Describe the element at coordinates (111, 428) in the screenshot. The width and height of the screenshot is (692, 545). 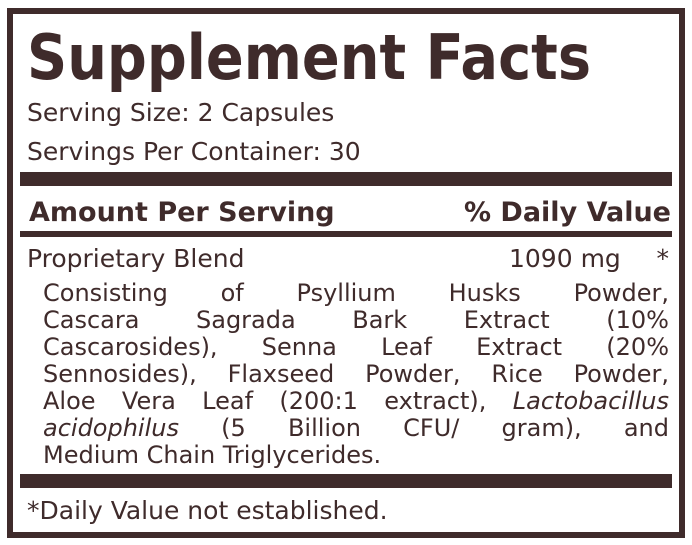
I see `ingredient-text-italic: acidophilus` at that location.